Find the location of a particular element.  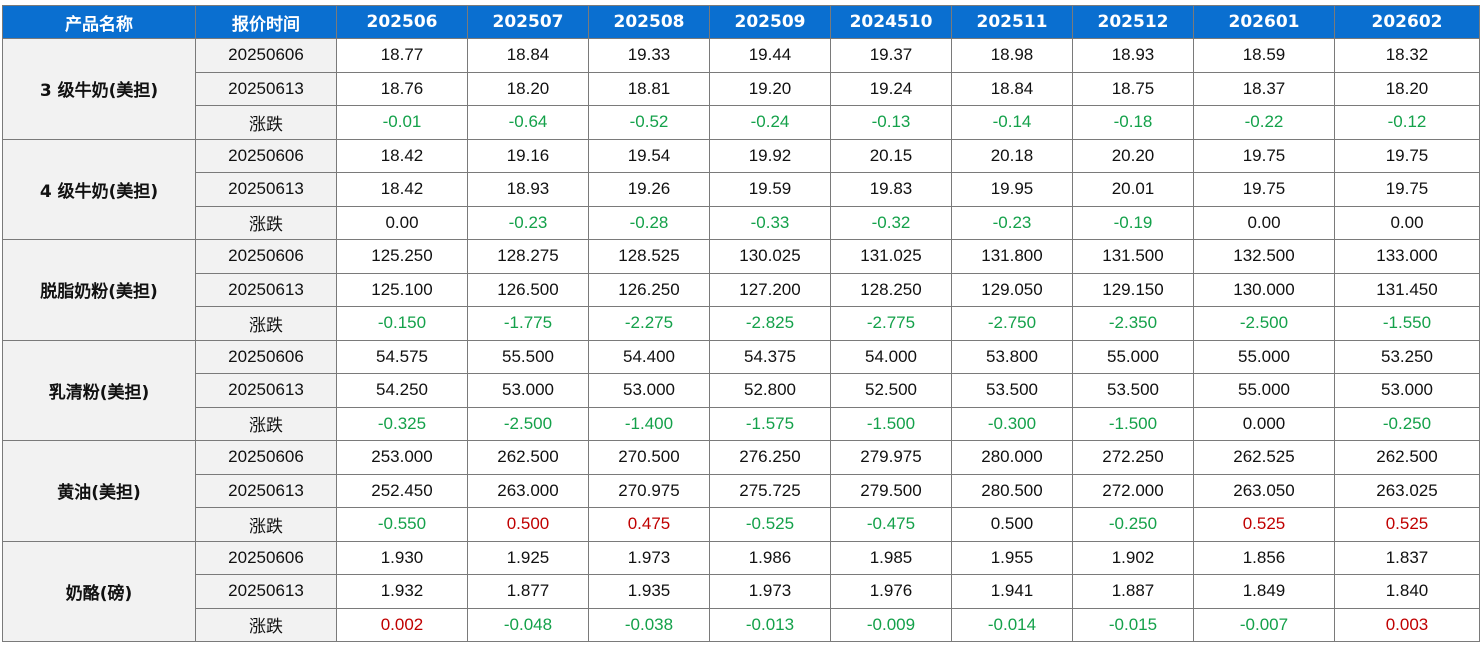

price-cell: 54.400 is located at coordinates (649, 356).